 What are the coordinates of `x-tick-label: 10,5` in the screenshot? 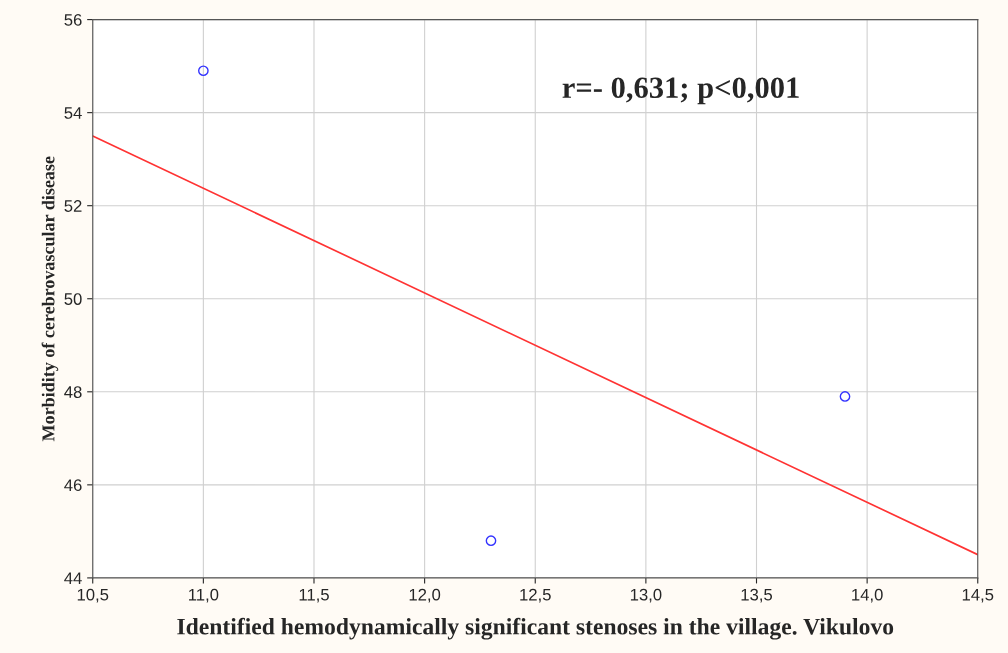 It's located at (93, 595).